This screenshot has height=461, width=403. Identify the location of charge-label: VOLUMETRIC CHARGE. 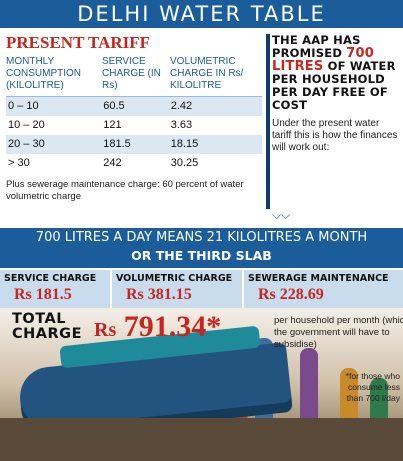
(174, 278).